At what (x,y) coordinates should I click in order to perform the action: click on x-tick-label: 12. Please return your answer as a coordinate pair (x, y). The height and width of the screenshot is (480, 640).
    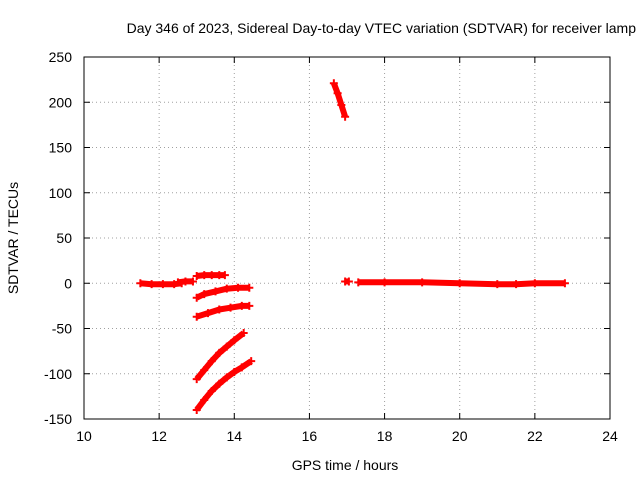
    Looking at the image, I should click on (159, 436).